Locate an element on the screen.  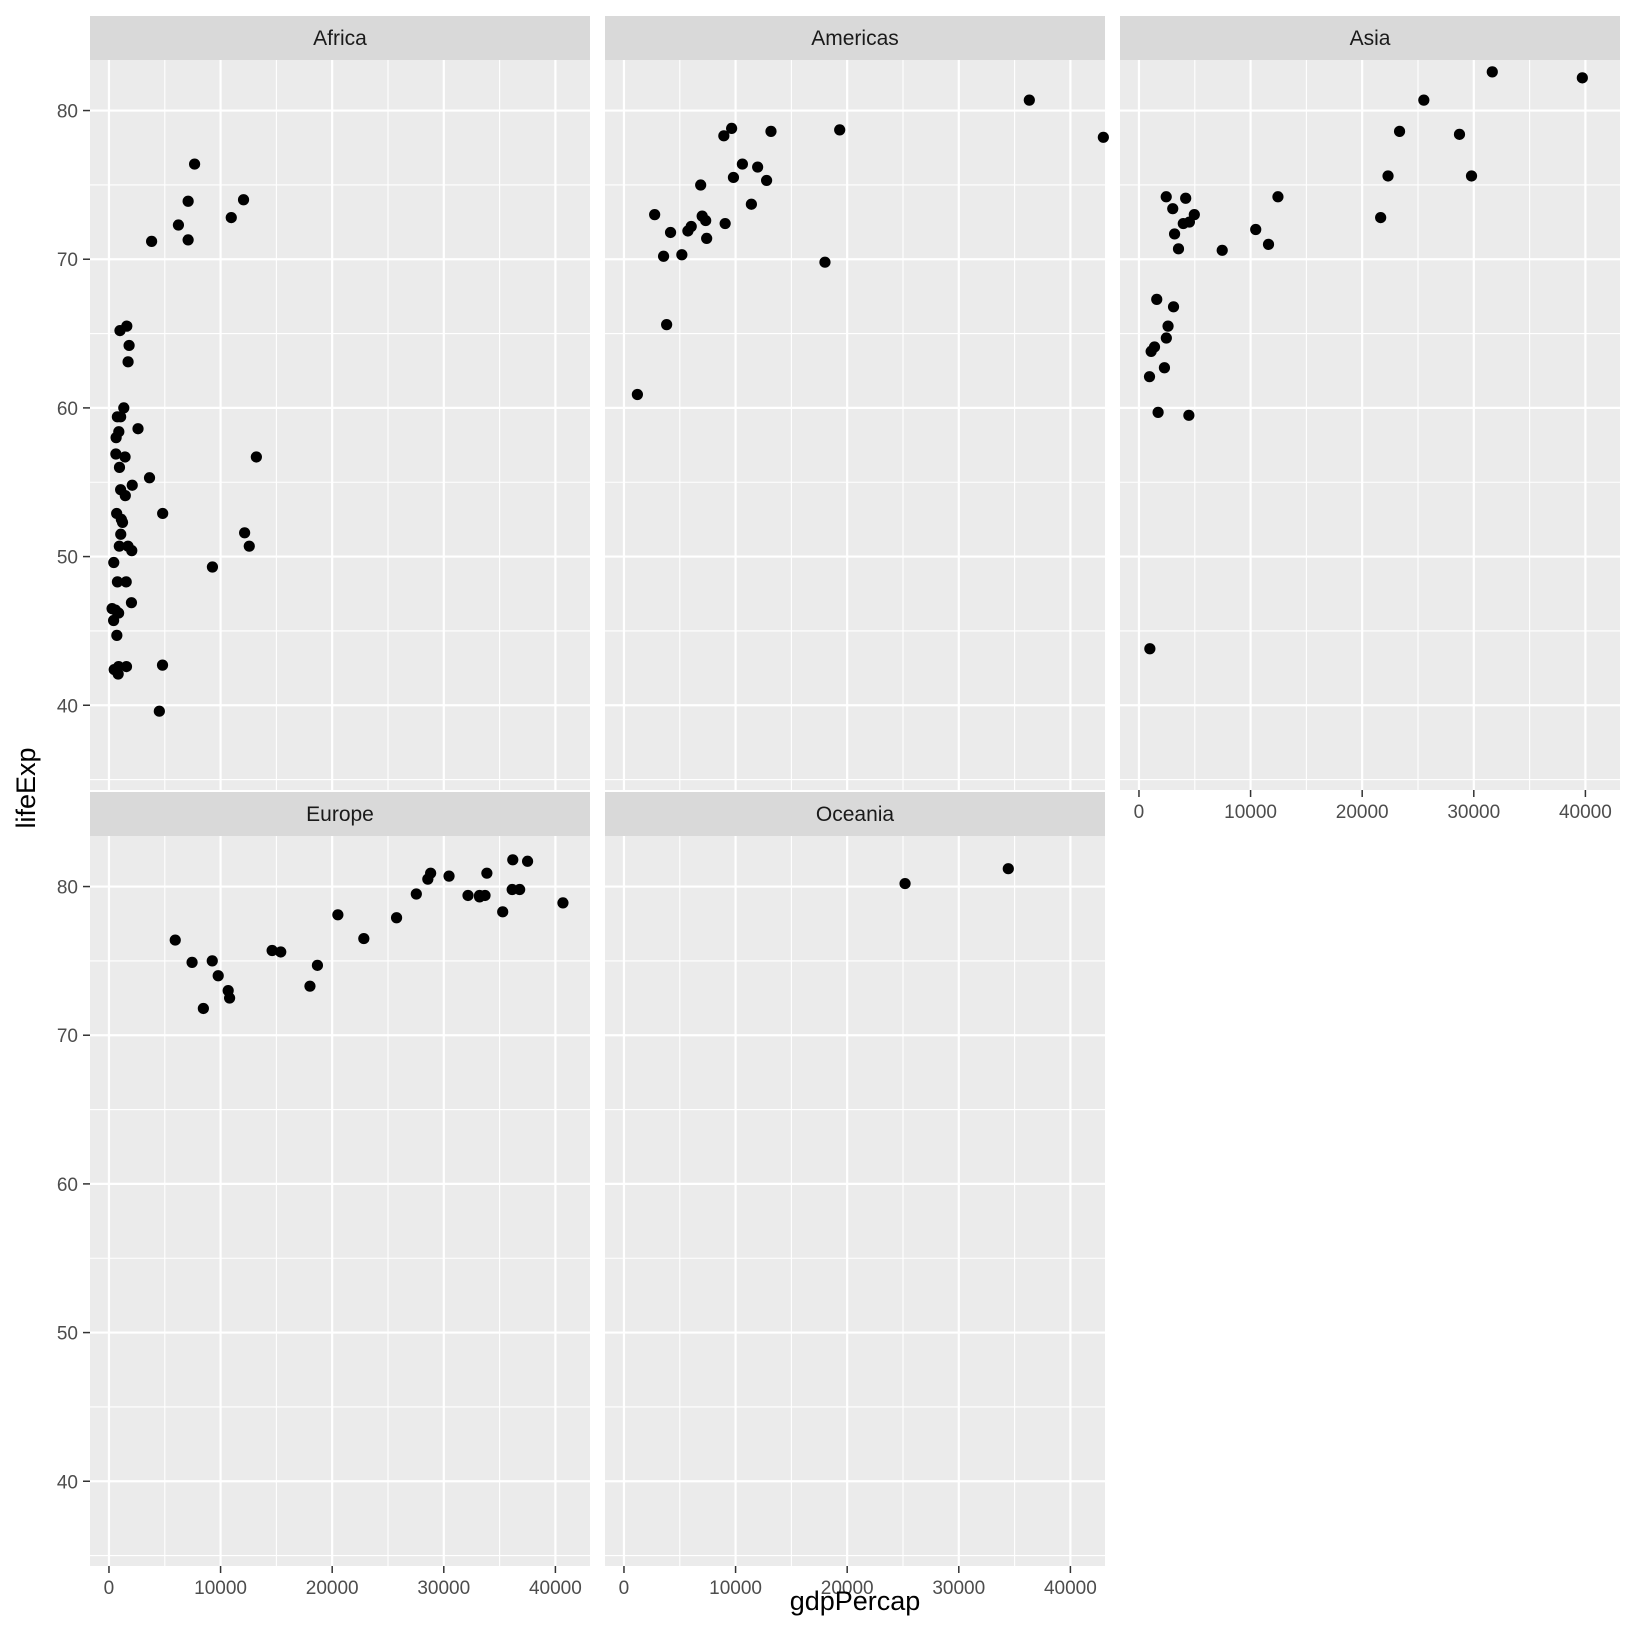
facet-strip-oceania is located at coordinates (855, 814).